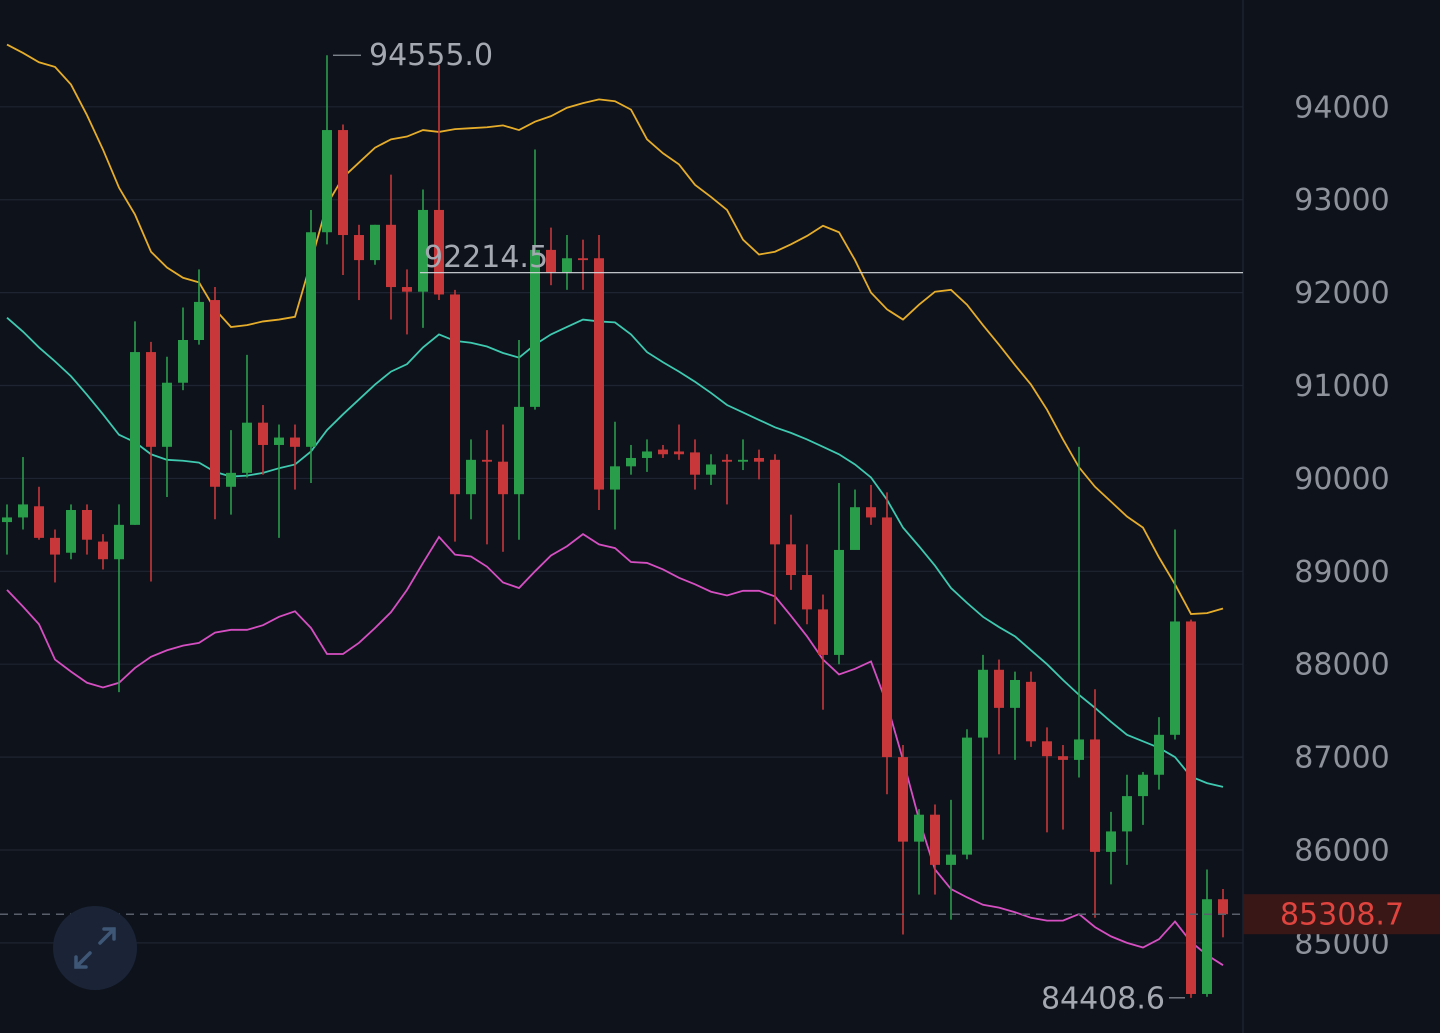 Image resolution: width=1440 pixels, height=1033 pixels. I want to click on min-label: 84408.6, so click(1103, 998).